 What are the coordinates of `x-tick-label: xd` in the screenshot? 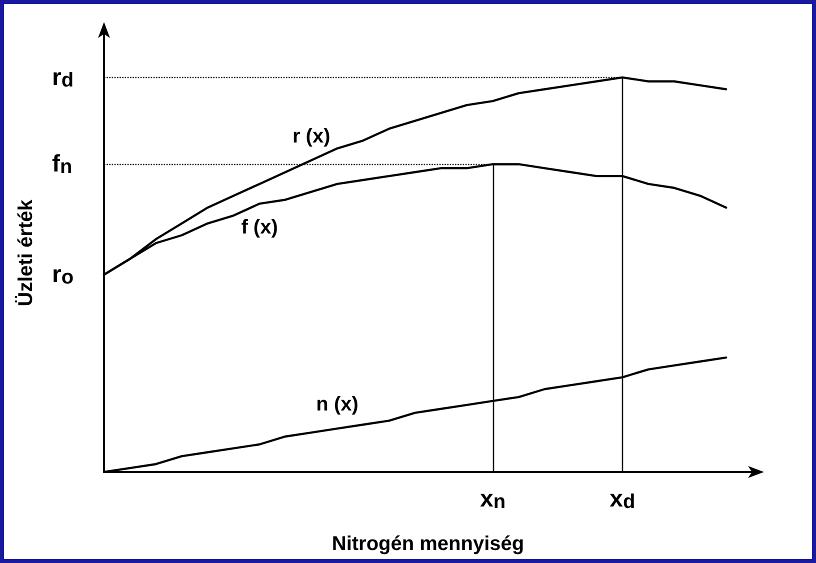 It's located at (623, 499).